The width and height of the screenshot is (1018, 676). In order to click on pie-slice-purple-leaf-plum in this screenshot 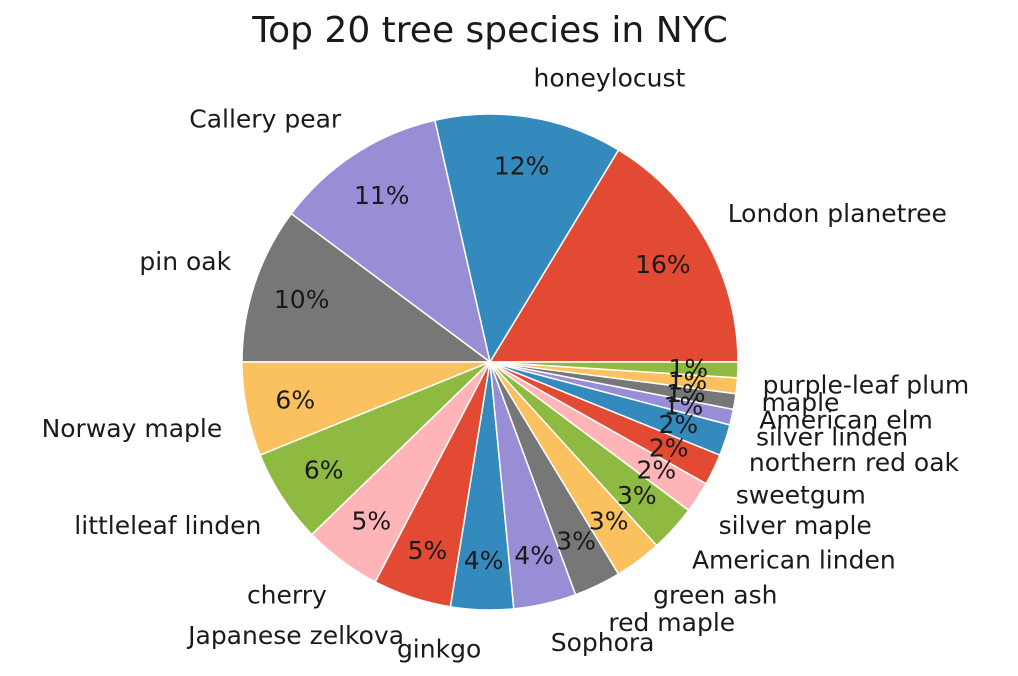, I will do `click(614, 370)`.